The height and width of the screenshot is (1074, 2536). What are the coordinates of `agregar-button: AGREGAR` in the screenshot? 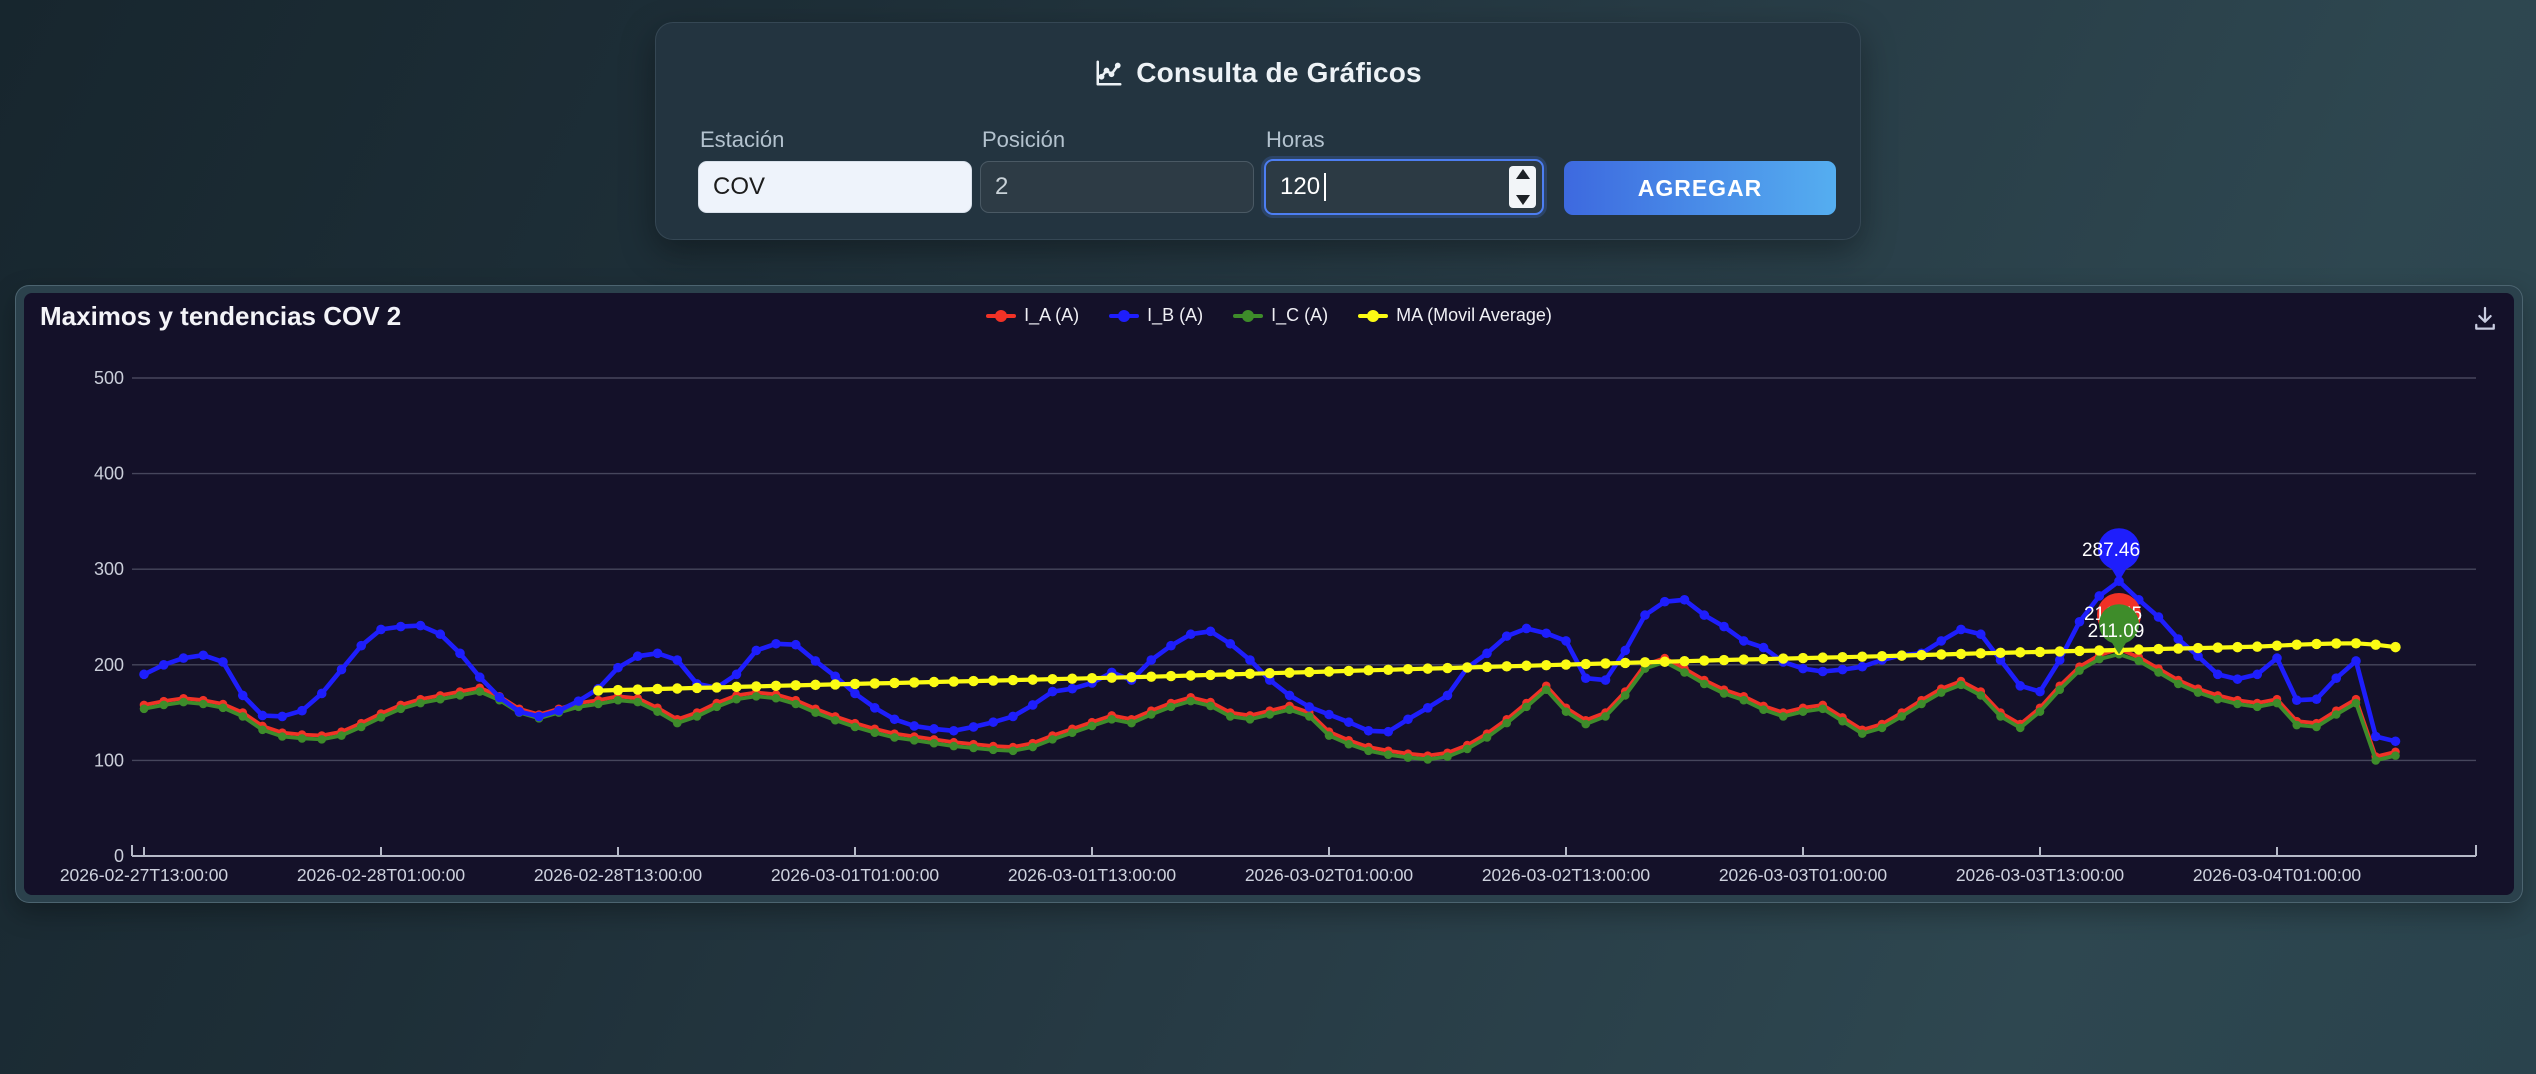 It's located at (1700, 188).